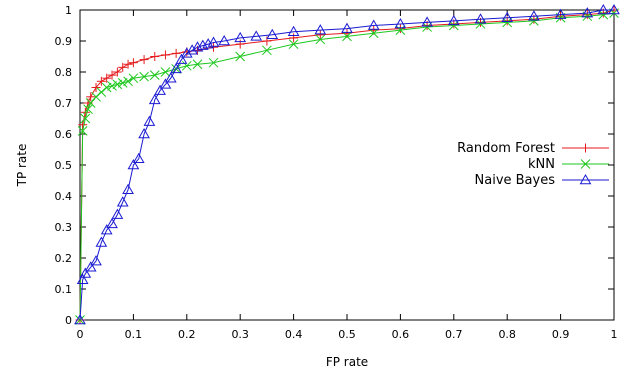 The image size is (628, 373). Describe the element at coordinates (64, 134) in the screenshot. I see `y-tick-label: 0.6` at that location.